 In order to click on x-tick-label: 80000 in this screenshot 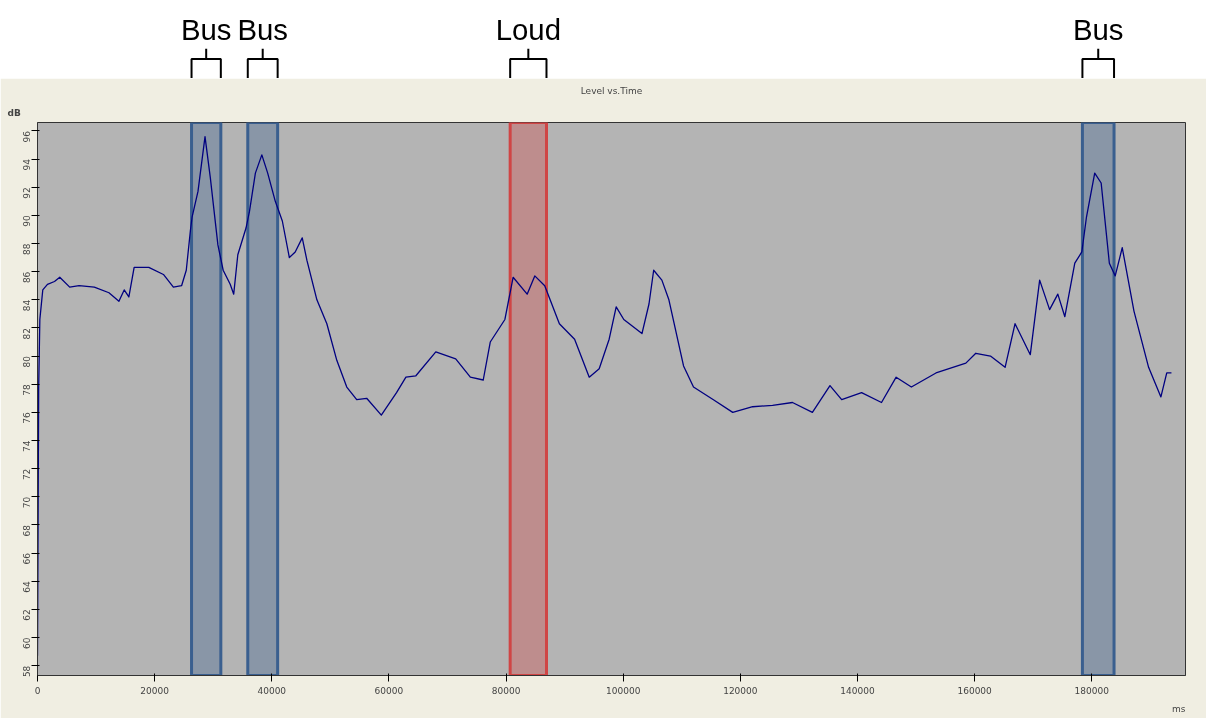, I will do `click(506, 690)`.